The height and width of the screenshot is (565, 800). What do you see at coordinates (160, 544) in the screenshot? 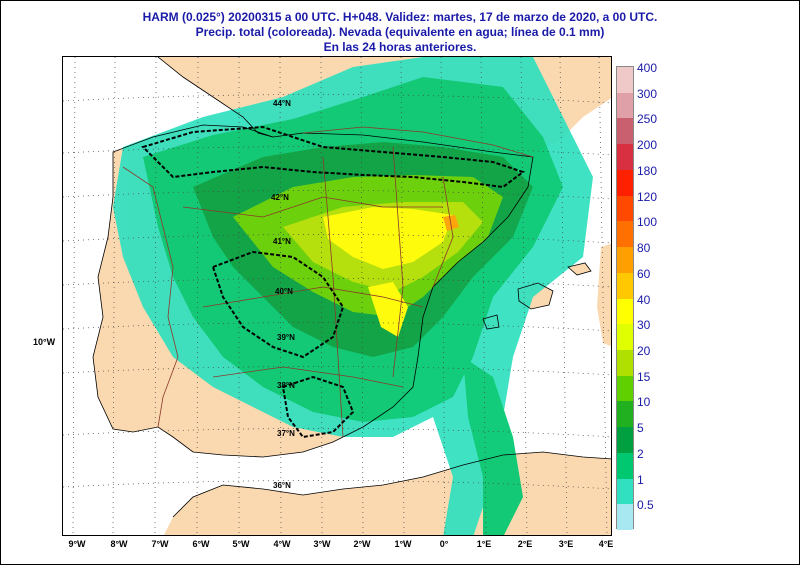
I see `lon-label: 7°W` at bounding box center [160, 544].